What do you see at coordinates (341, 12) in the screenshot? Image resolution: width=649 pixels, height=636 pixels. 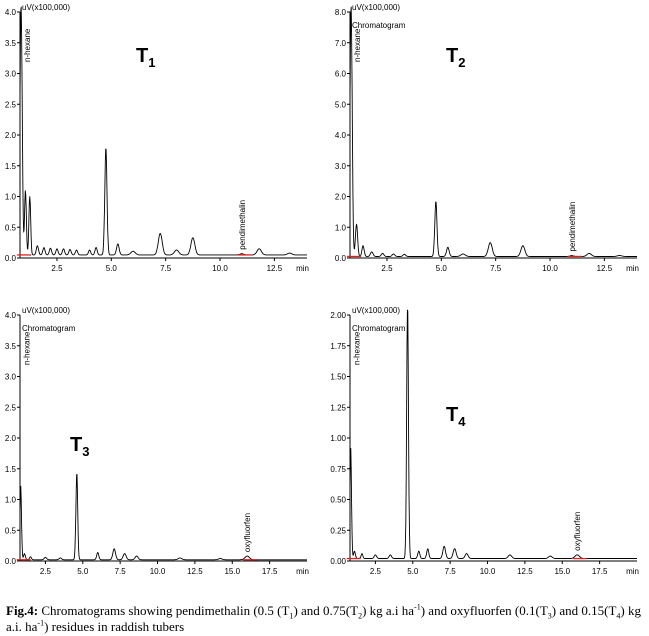 I see `y-tick-label: 8.0` at bounding box center [341, 12].